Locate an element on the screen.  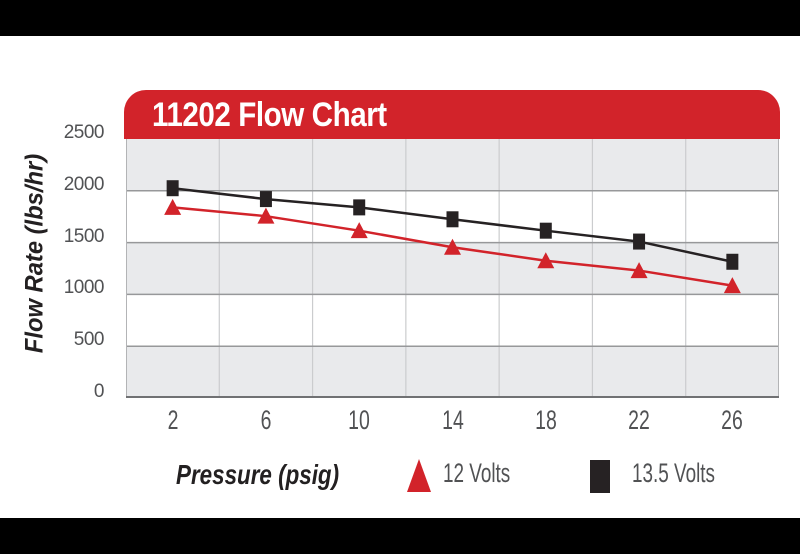
y-tick-label: 1500 is located at coordinates (84, 236).